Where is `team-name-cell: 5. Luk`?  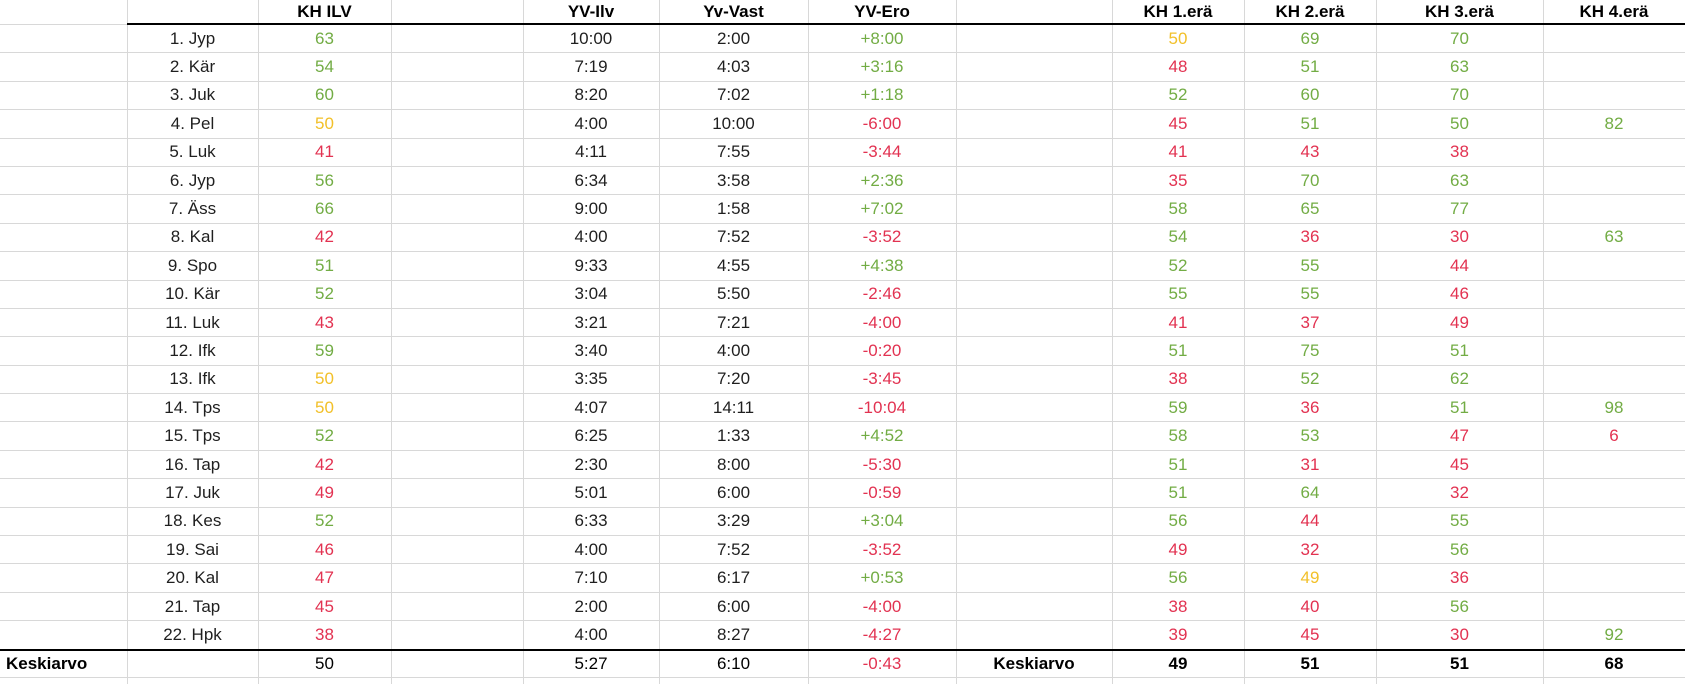
team-name-cell: 5. Luk is located at coordinates (193, 152).